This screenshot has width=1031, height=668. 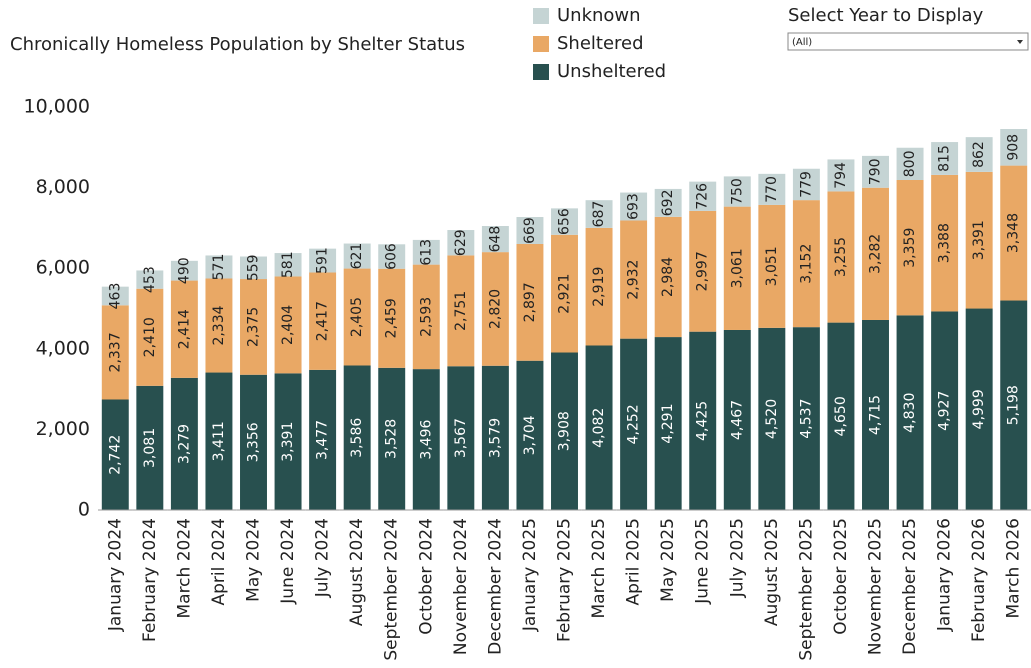 I want to click on value-label: 3,359, so click(x=910, y=248).